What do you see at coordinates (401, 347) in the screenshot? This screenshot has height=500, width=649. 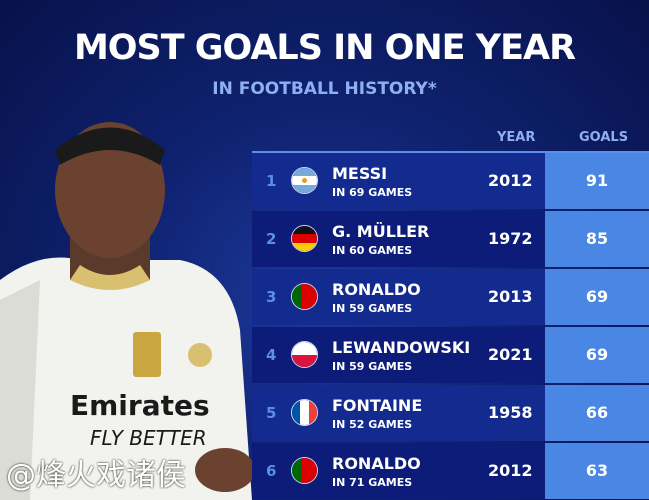 I see `player-name: LEWANDOWSKI` at bounding box center [401, 347].